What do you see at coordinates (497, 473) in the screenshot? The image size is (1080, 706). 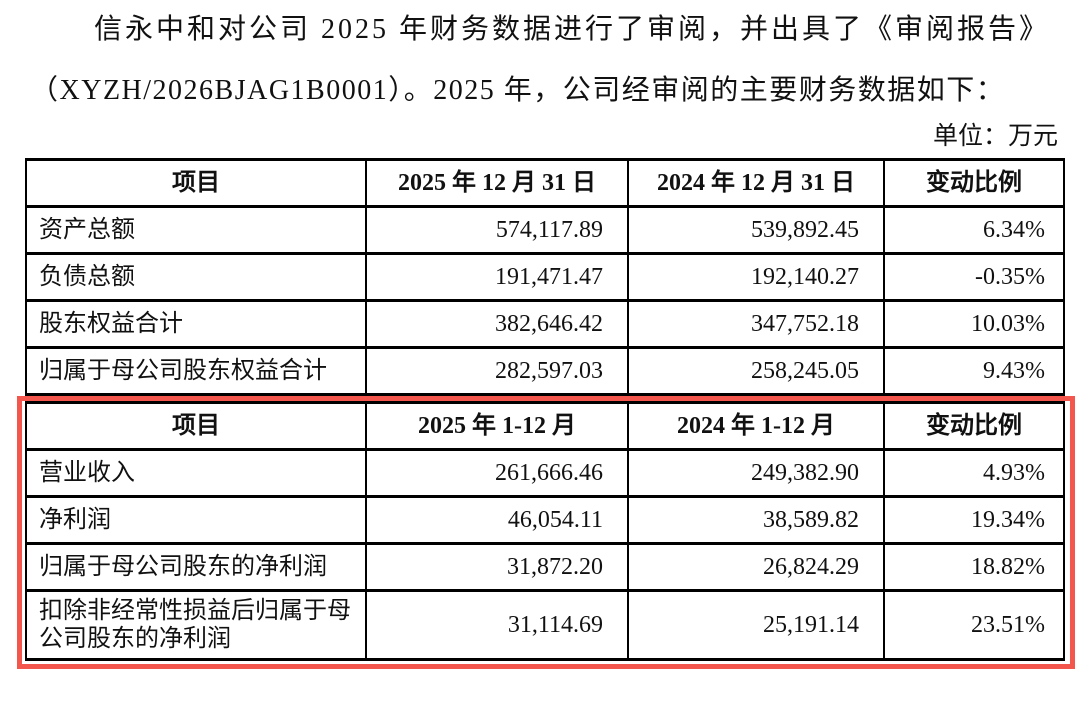 I see `value-2025: 261,666.46` at bounding box center [497, 473].